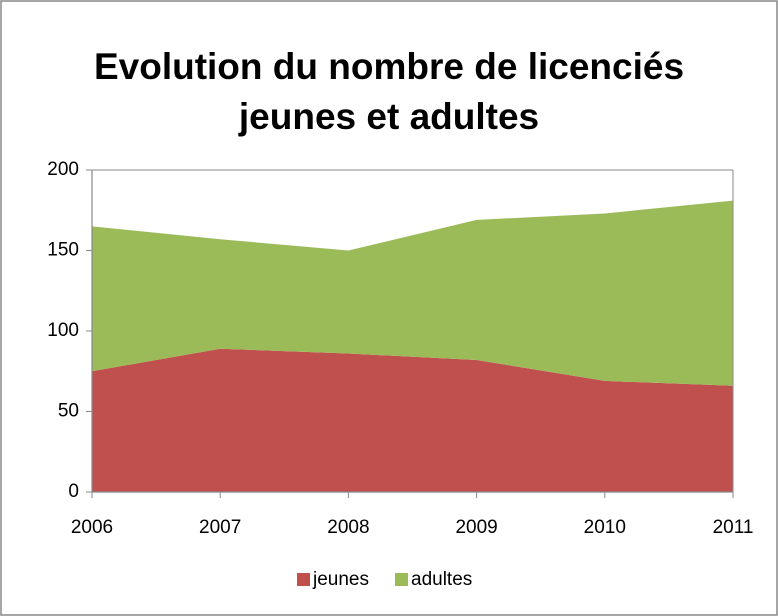 This screenshot has height=616, width=778. I want to click on x-tick-label: 2011, so click(733, 527).